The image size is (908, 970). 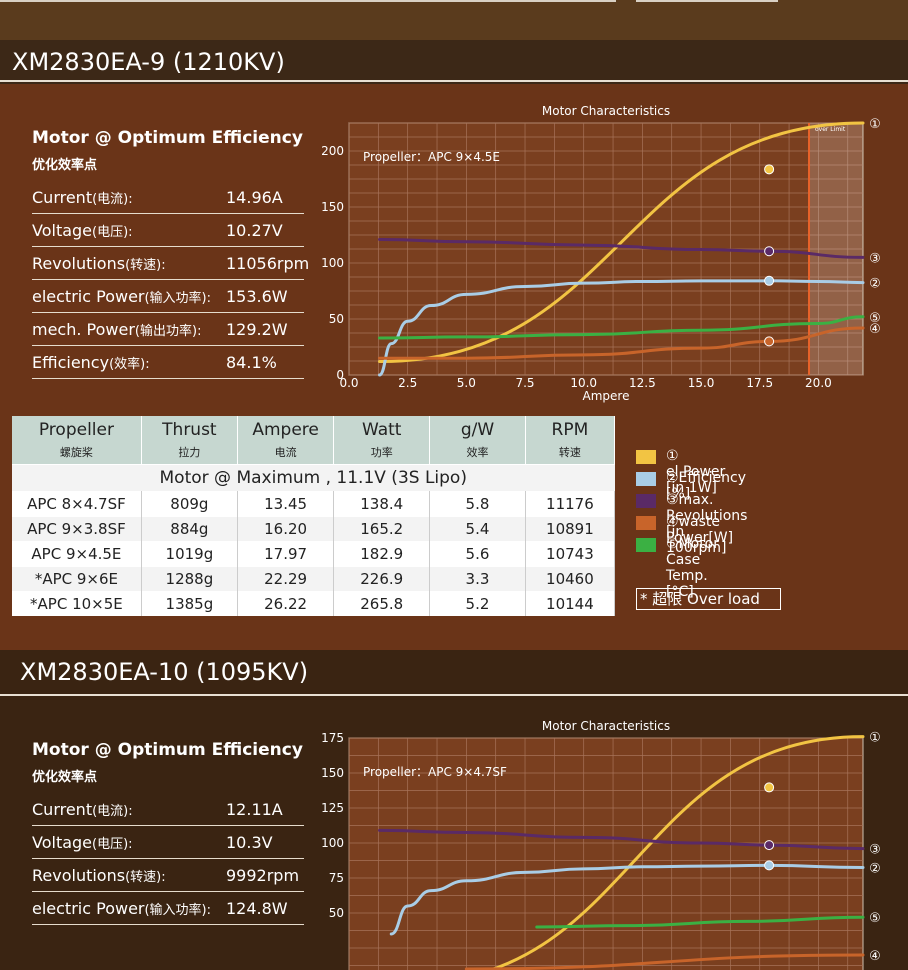 What do you see at coordinates (875, 318) in the screenshot?
I see `series-end-label: ⑤` at bounding box center [875, 318].